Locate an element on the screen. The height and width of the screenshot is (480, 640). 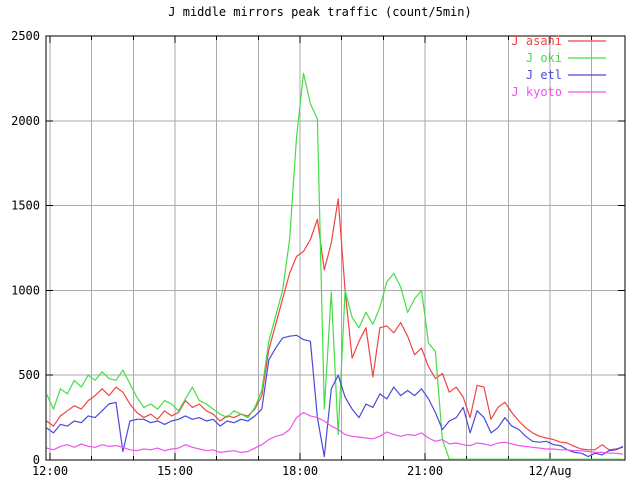
legend-item-j-kyoto: J kyoto is located at coordinates (558, 92).